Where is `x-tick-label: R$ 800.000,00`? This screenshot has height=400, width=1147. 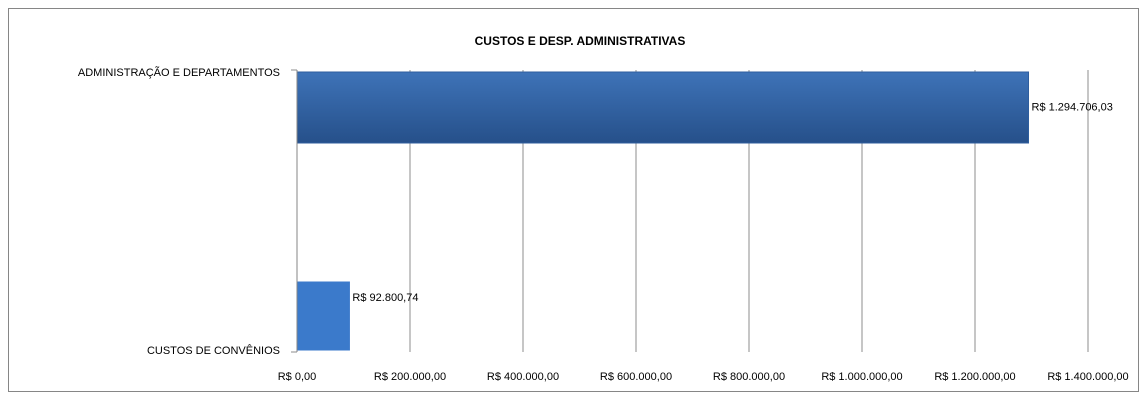 x-tick-label: R$ 800.000,00 is located at coordinates (749, 377).